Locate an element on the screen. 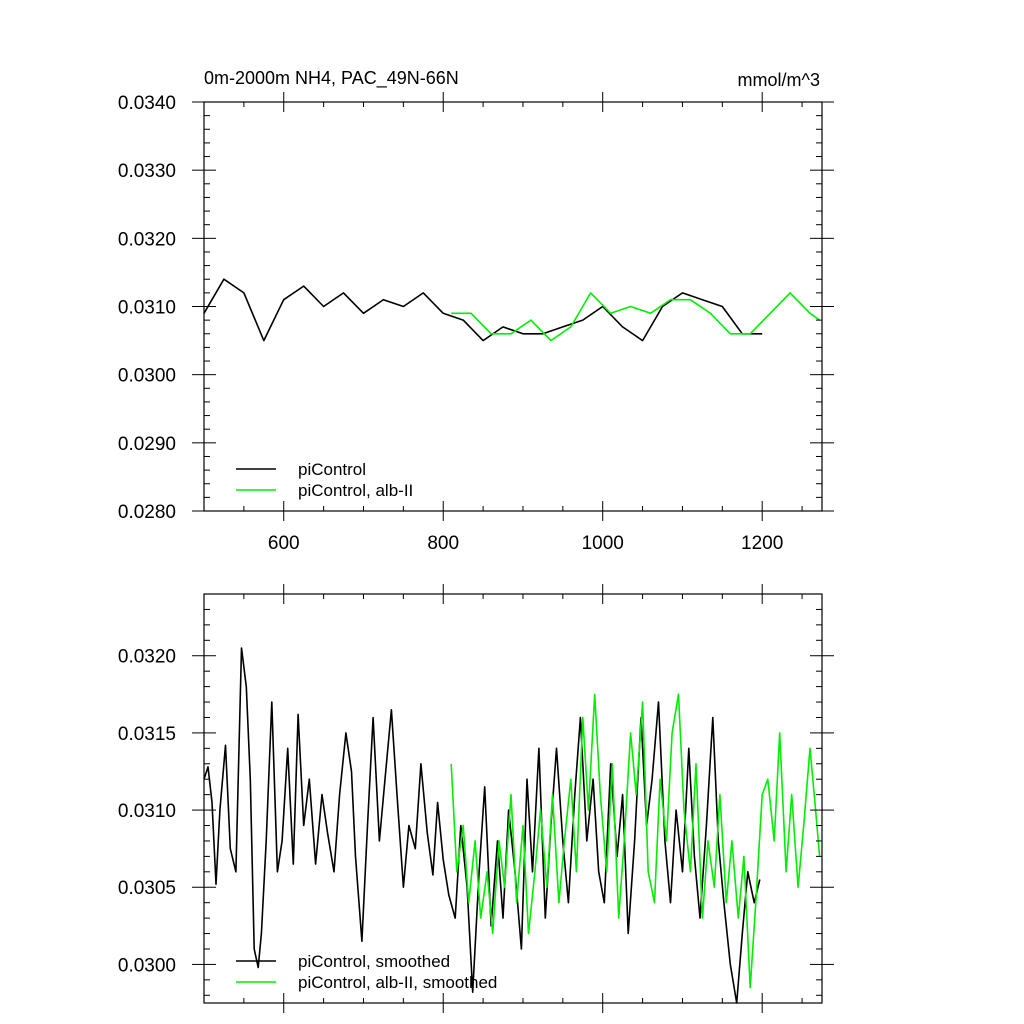 Image resolution: width=1024 pixels, height=1024 pixels. chart-title: 0m-2000m NH4, PAC_49N-66N is located at coordinates (331, 78).